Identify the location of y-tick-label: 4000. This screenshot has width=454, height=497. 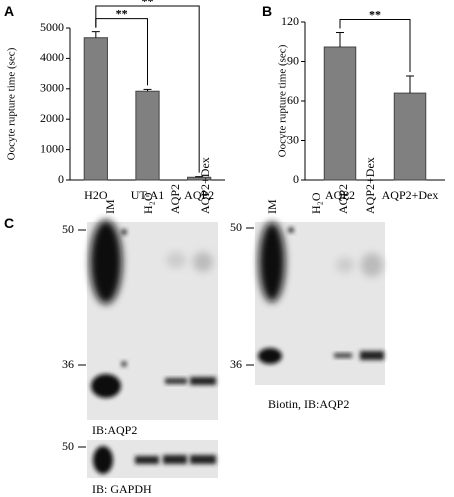
(52, 57).